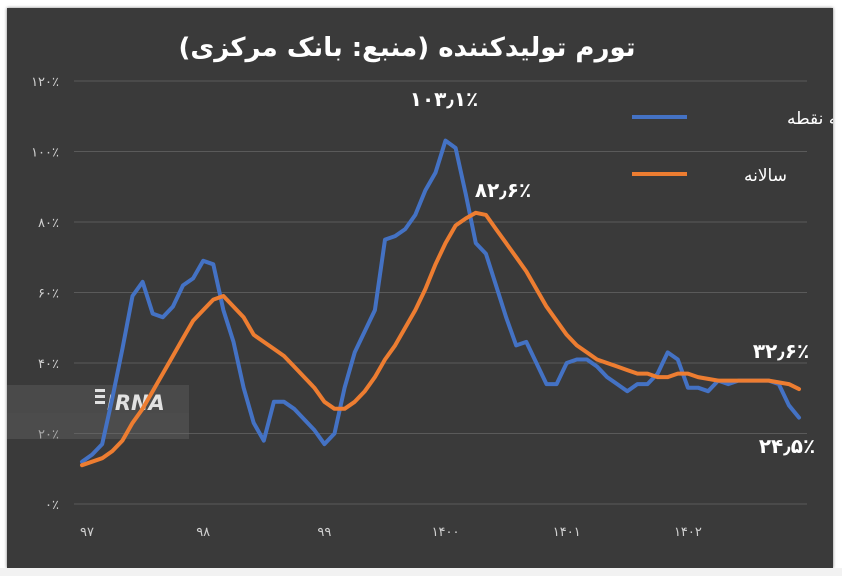  I want to click on chart-title: تورم تولیدکننده (منبع: بانک مرکزی), so click(406, 48).